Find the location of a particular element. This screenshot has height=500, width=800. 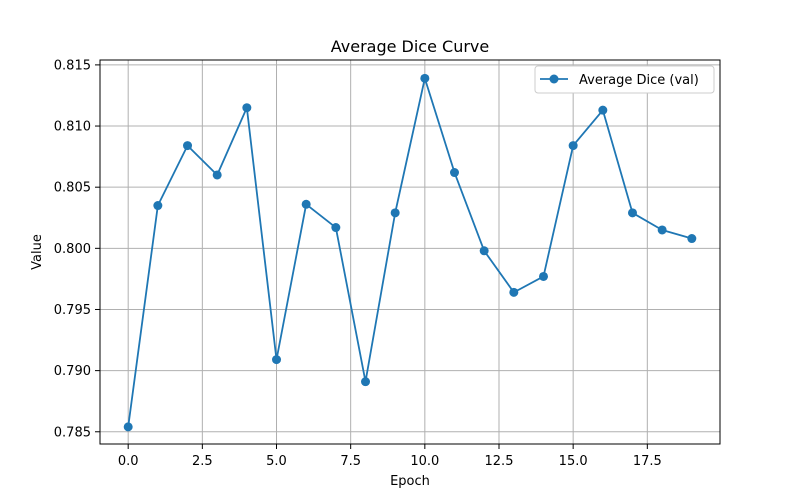

x-axis-label: Epoch is located at coordinates (410, 481).